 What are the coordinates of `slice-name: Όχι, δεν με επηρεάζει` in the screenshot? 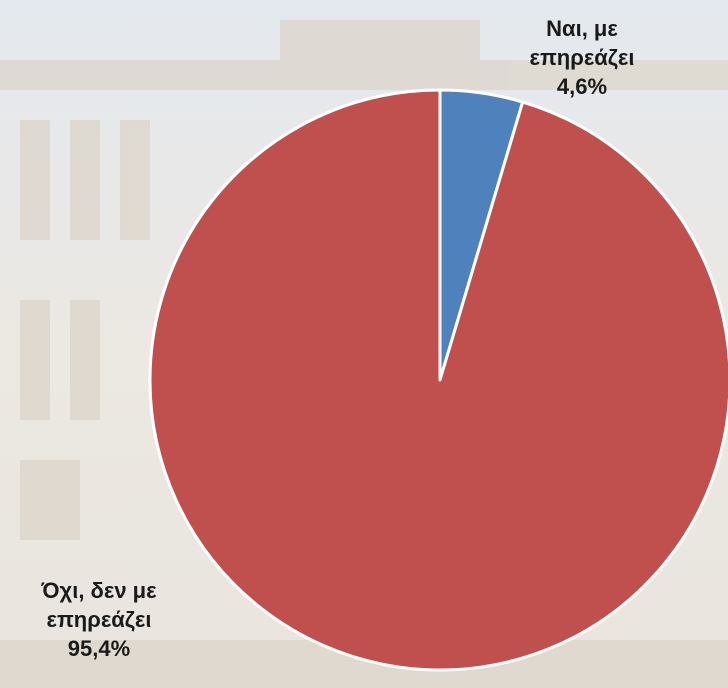 It's located at (99, 605).